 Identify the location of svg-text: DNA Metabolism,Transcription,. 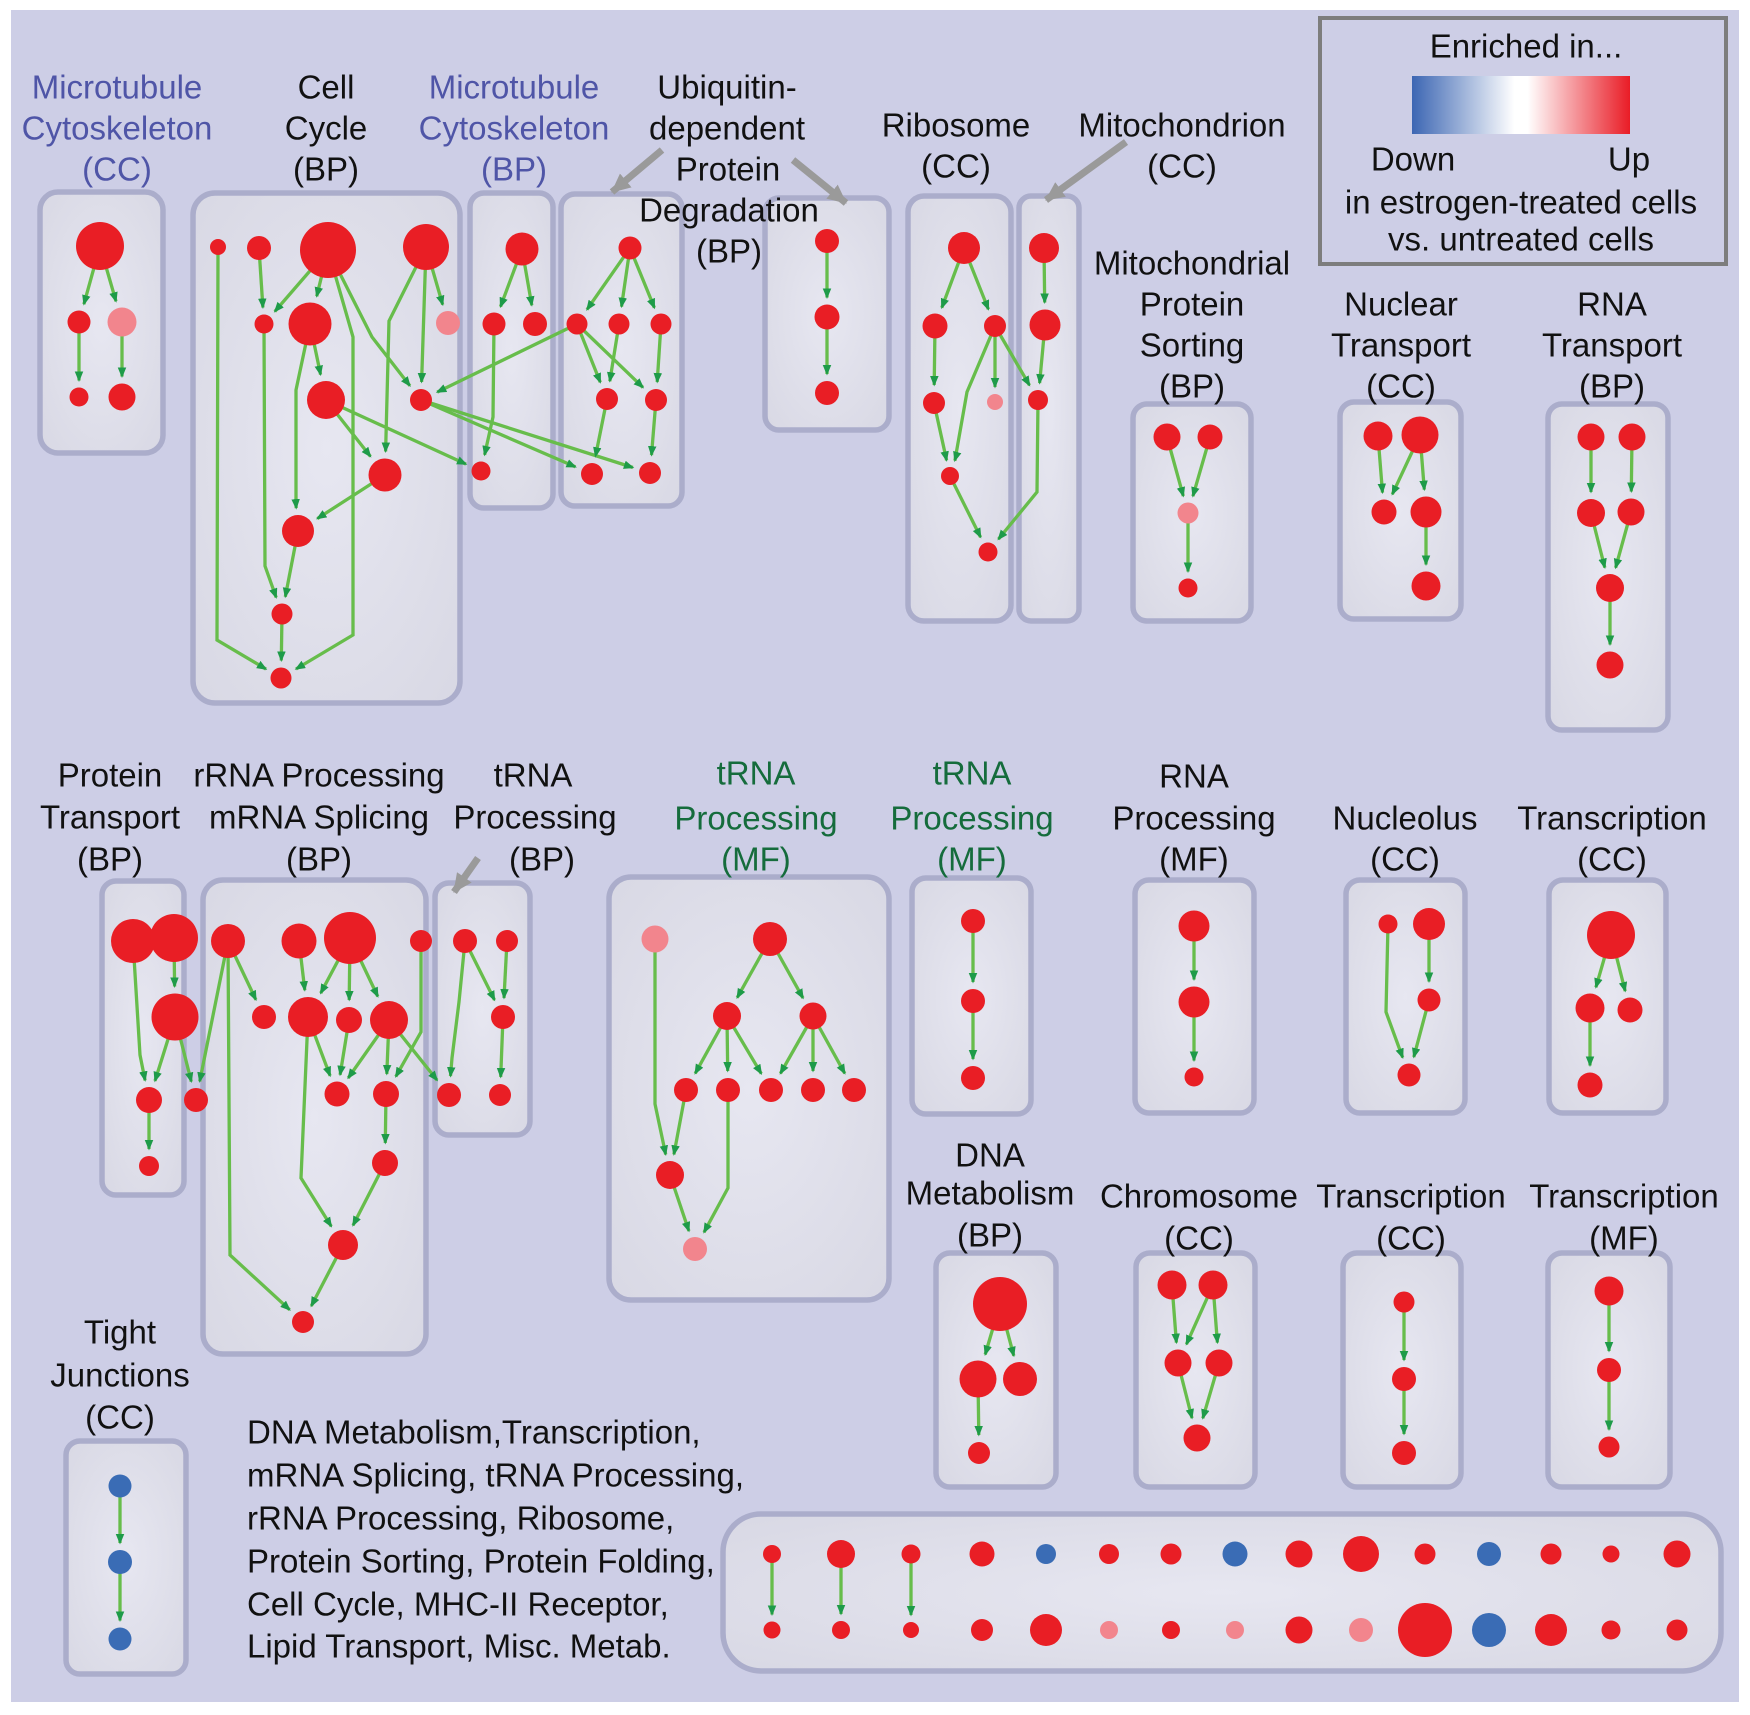
(474, 1432).